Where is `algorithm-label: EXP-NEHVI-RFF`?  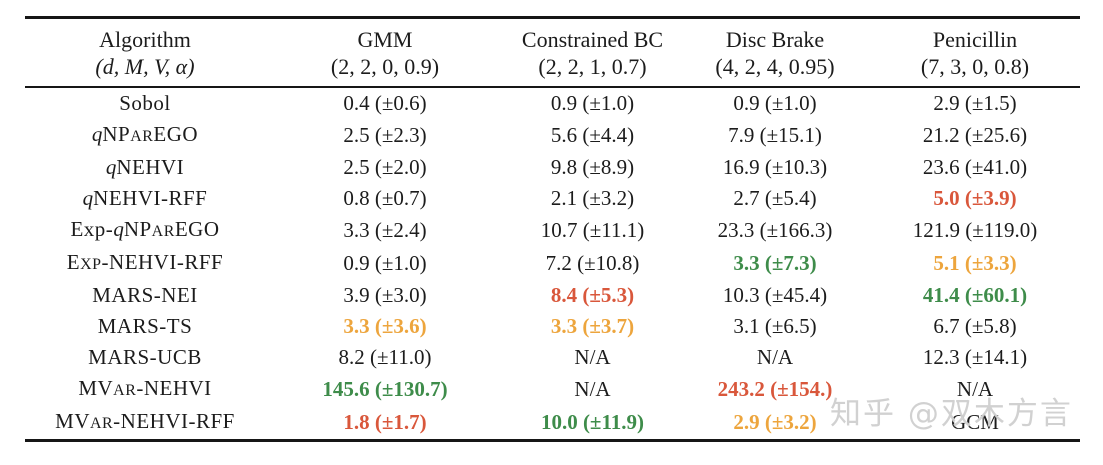 algorithm-label: EXP-NEHVI-RFF is located at coordinates (145, 263).